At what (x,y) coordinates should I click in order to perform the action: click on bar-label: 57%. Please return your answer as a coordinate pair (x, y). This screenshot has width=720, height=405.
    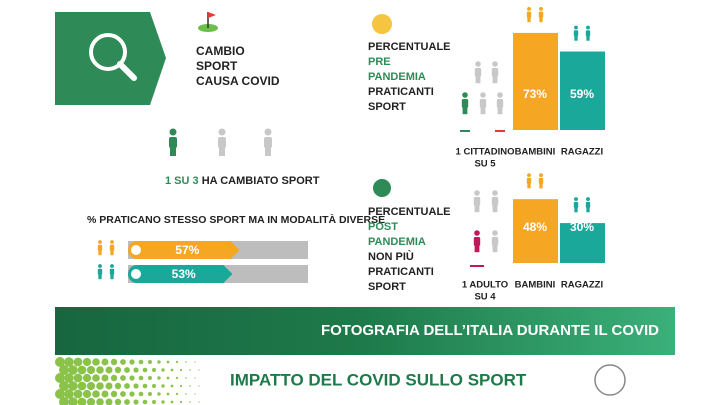
    Looking at the image, I should click on (187, 250).